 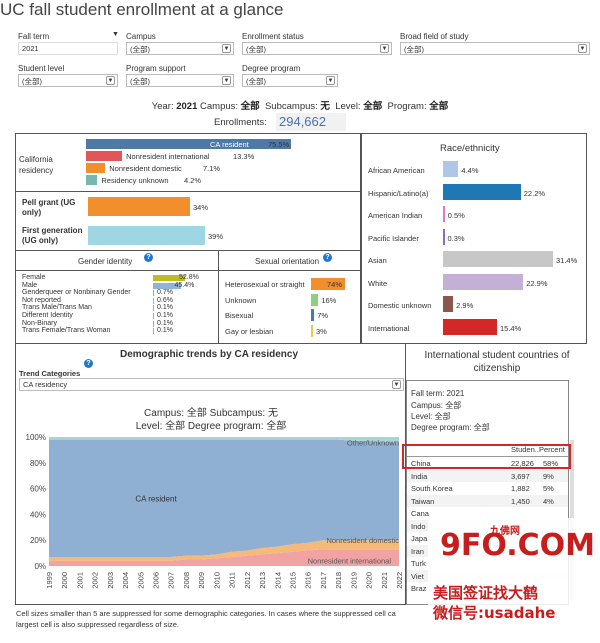 What do you see at coordinates (211, 413) in the screenshot?
I see `trends-subtitle-1: Campus: 全部 Subcampus: 无` at bounding box center [211, 413].